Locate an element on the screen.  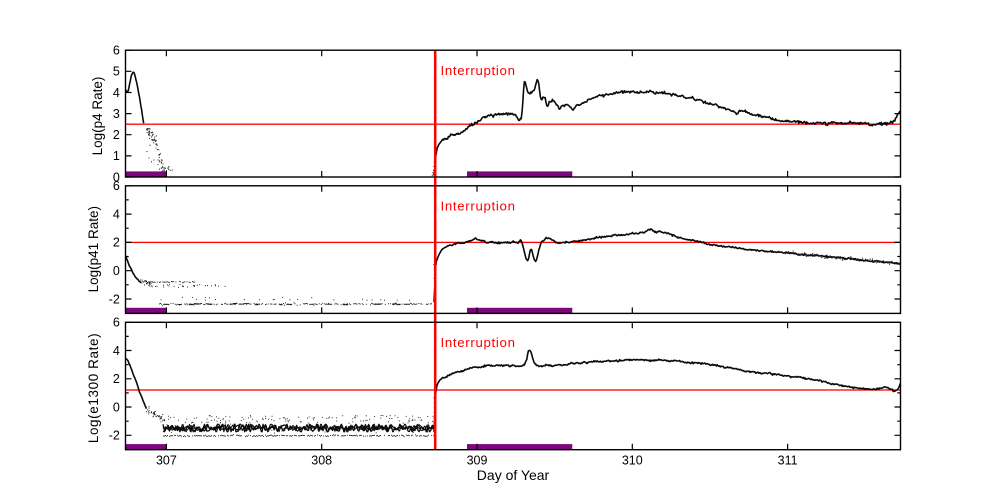
svg-text: 5 is located at coordinates (116, 72).